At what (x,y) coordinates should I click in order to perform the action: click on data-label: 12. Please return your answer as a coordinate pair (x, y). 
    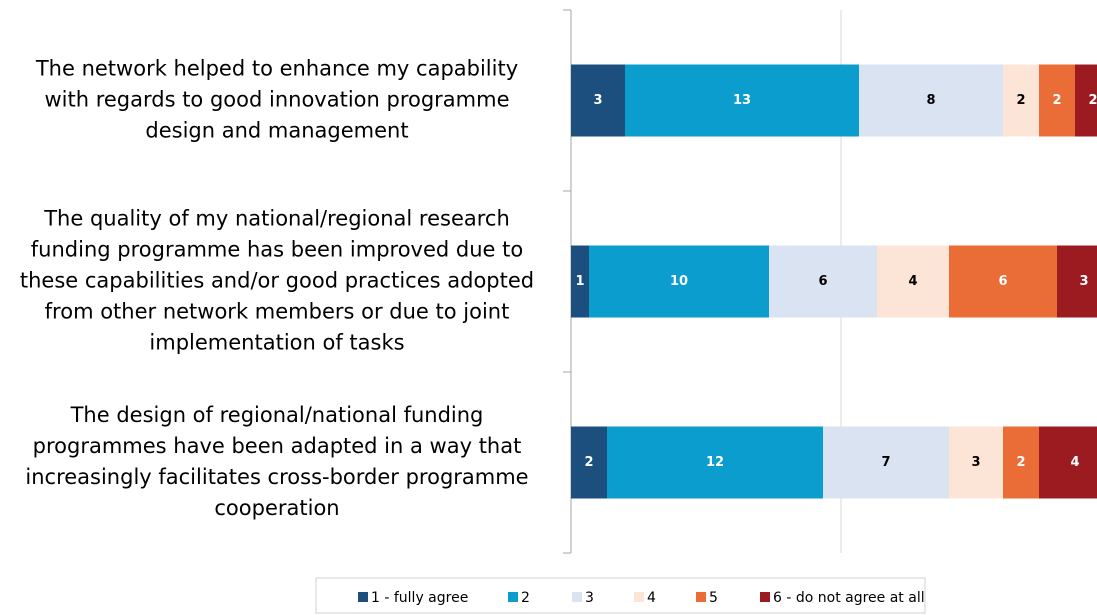
    Looking at the image, I should click on (715, 462).